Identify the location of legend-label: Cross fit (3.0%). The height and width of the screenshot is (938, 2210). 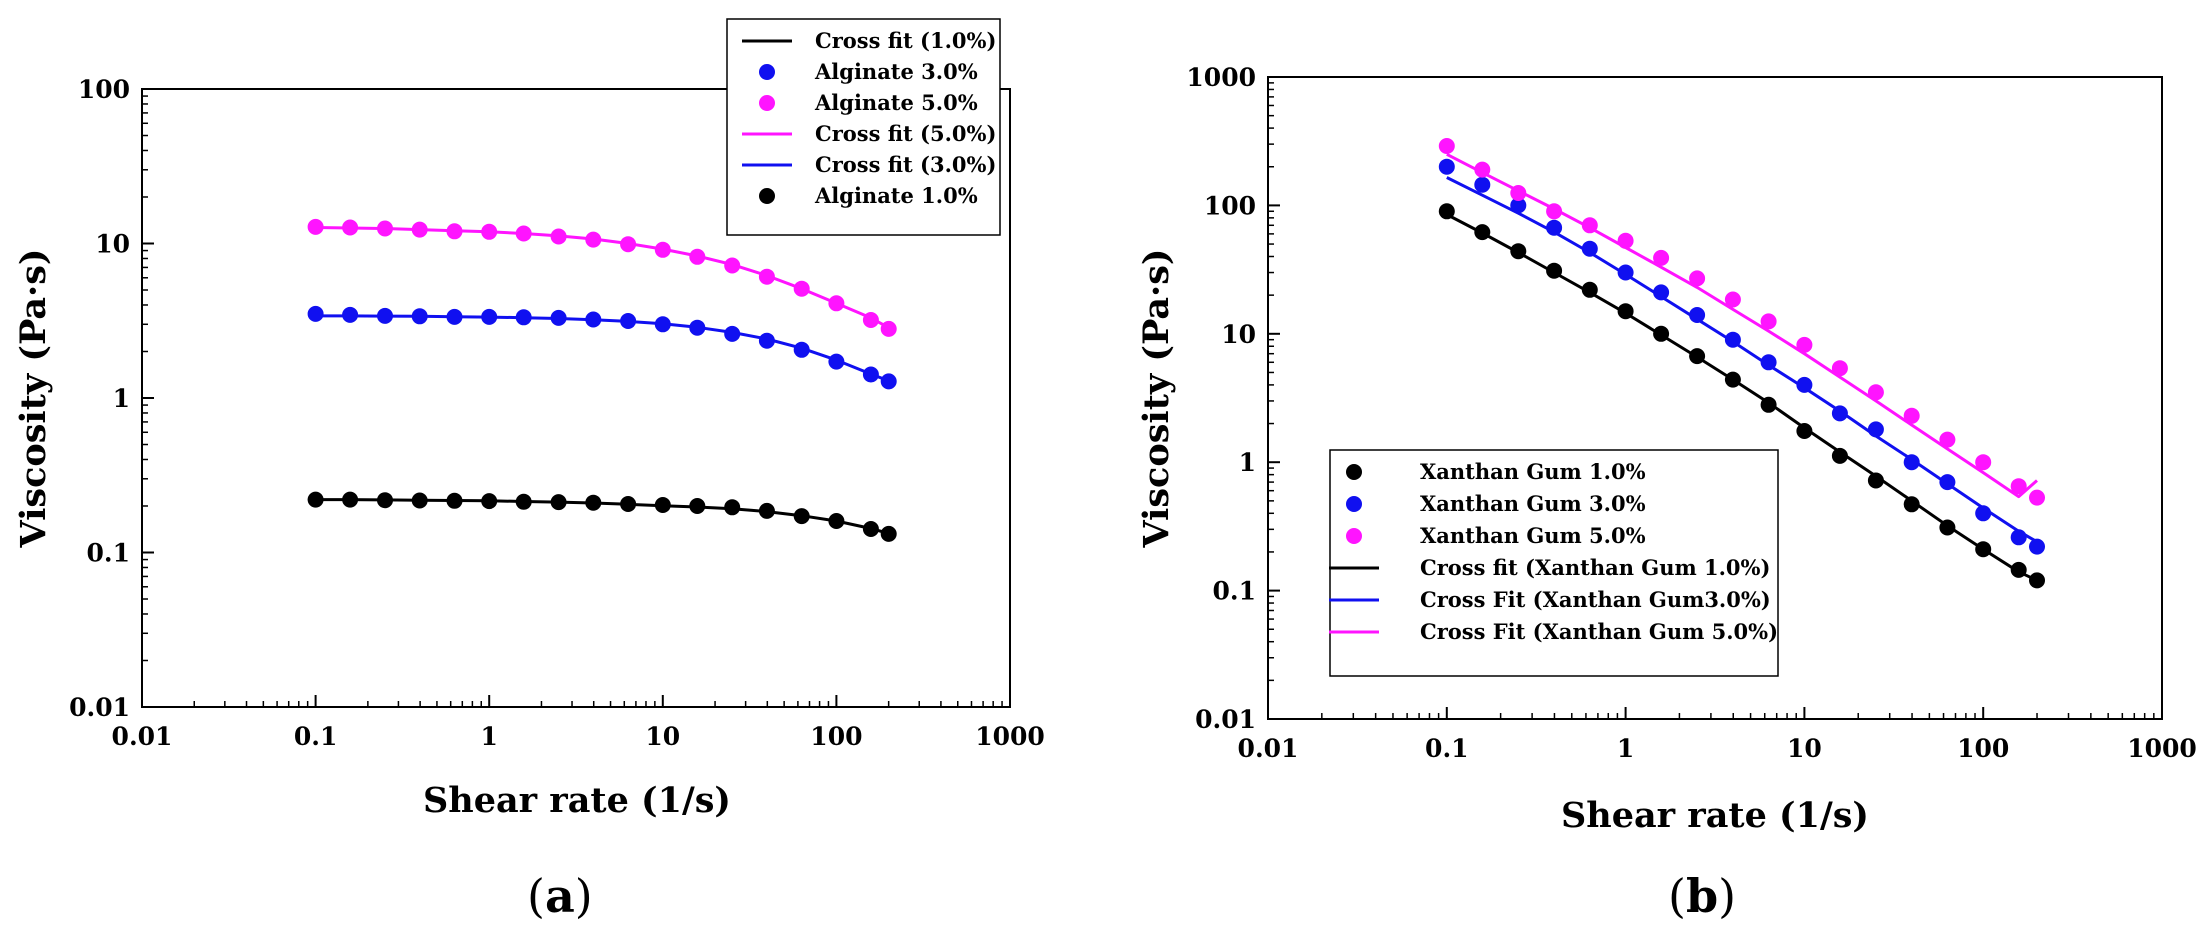
(905, 164).